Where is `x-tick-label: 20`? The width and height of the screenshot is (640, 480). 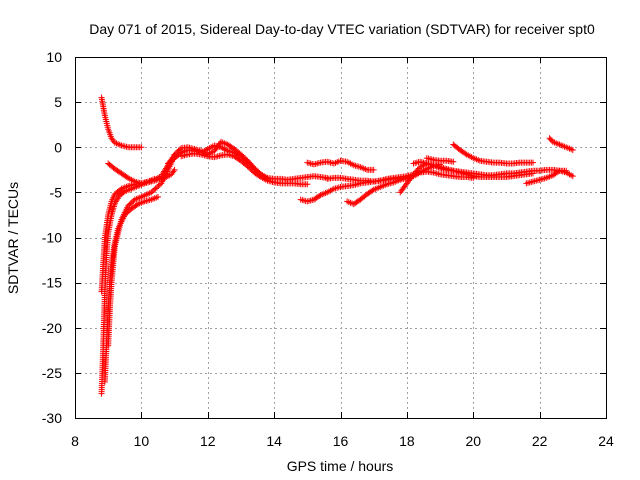 x-tick-label: 20 is located at coordinates (473, 441).